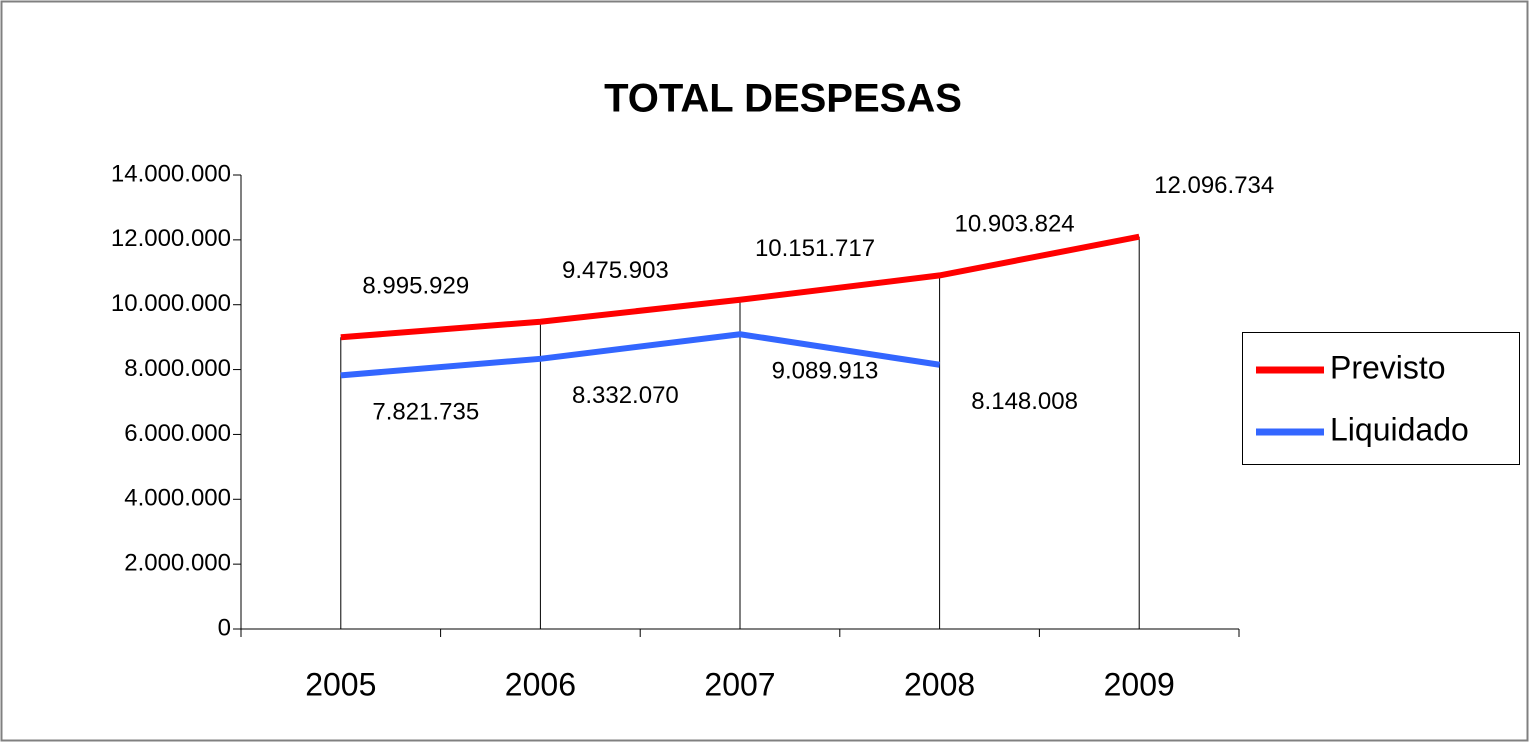 Image resolution: width=1529 pixels, height=742 pixels. Describe the element at coordinates (939, 684) in the screenshot. I see `x-tick-label: 2008` at that location.